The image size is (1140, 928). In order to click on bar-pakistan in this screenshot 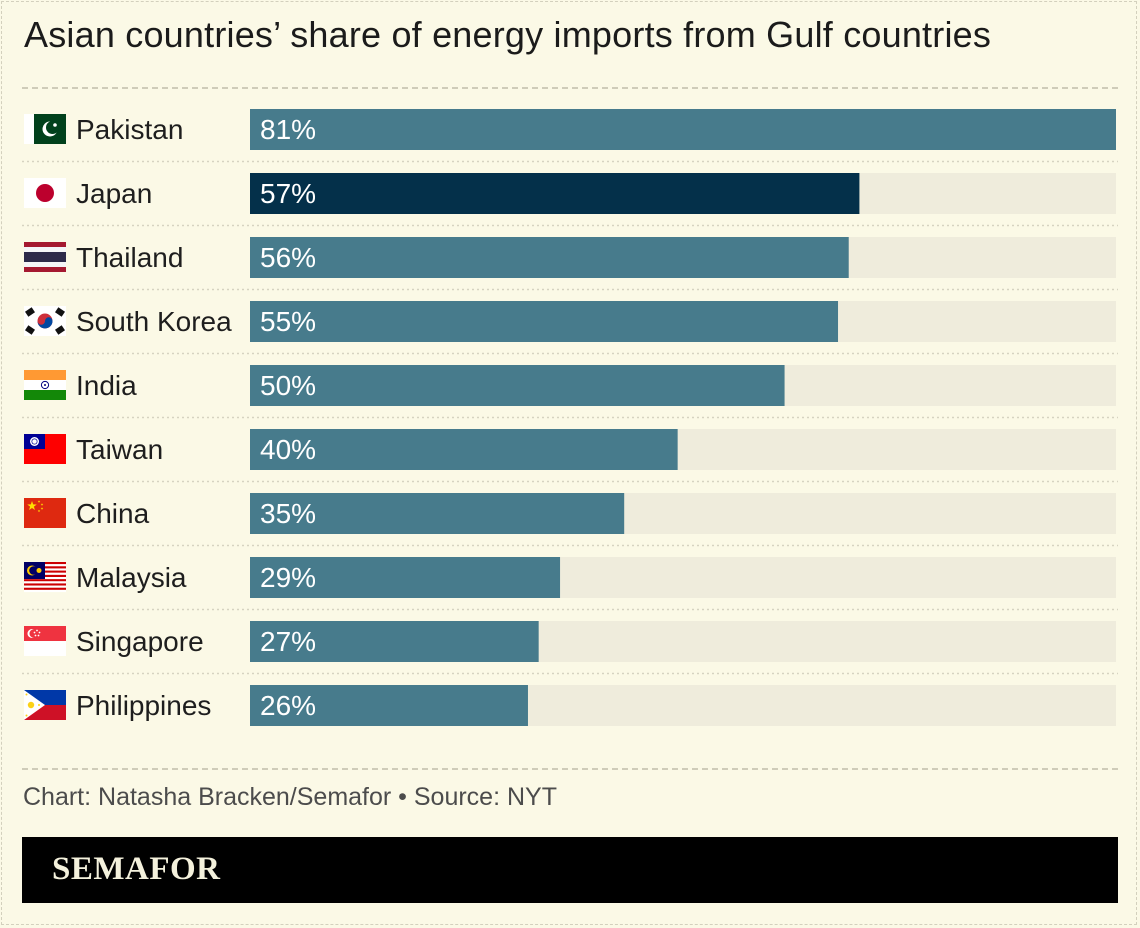, I will do `click(683, 129)`.